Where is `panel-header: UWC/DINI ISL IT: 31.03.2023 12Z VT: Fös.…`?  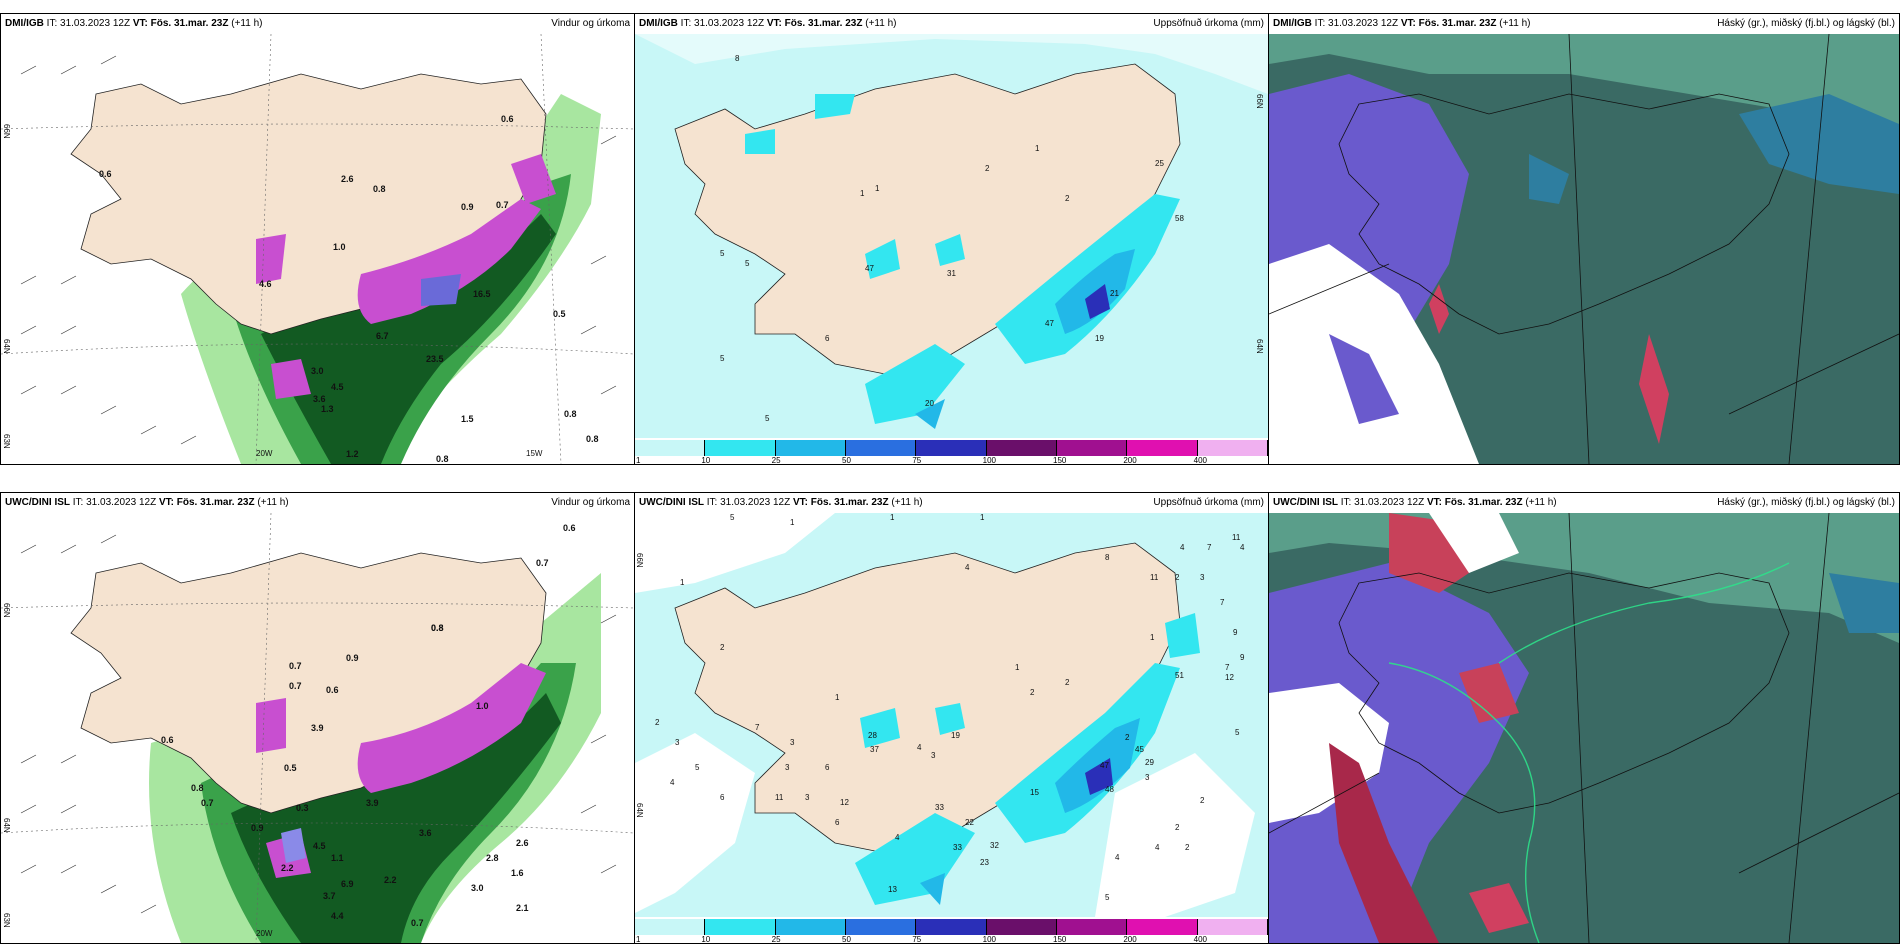 panel-header: UWC/DINI ISL IT: 31.03.2023 12Z VT: Fös.… is located at coordinates (317, 503).